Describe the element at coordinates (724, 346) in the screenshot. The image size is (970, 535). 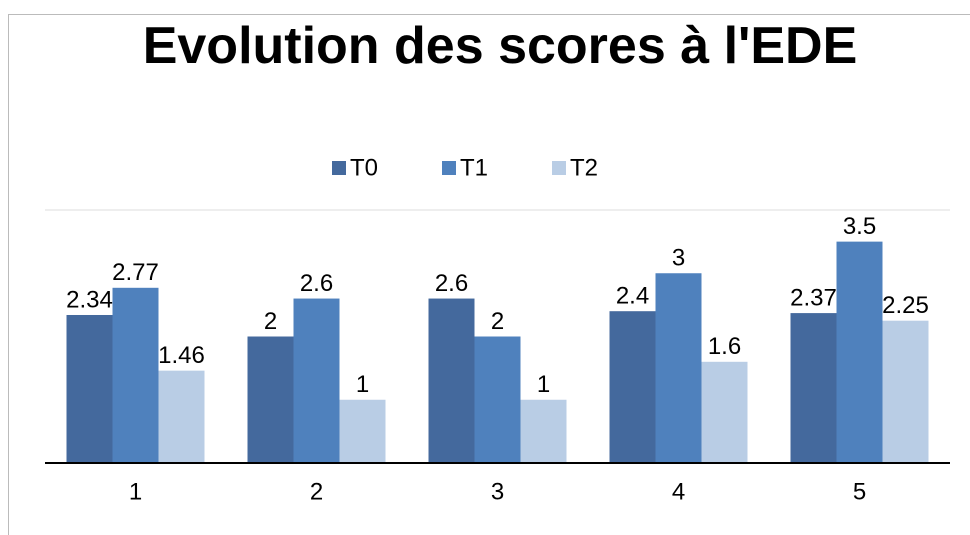
I see `data-label: 1.6` at that location.